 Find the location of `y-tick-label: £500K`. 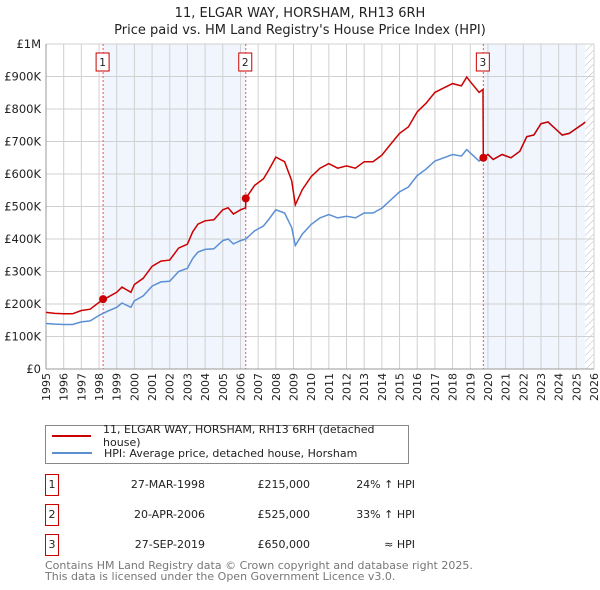

y-tick-label: £500K is located at coordinates (22, 207).